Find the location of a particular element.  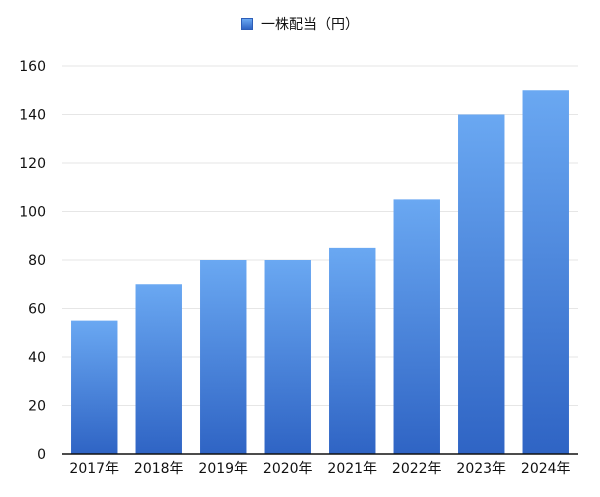

x-tick-label: 2024年 is located at coordinates (546, 469).